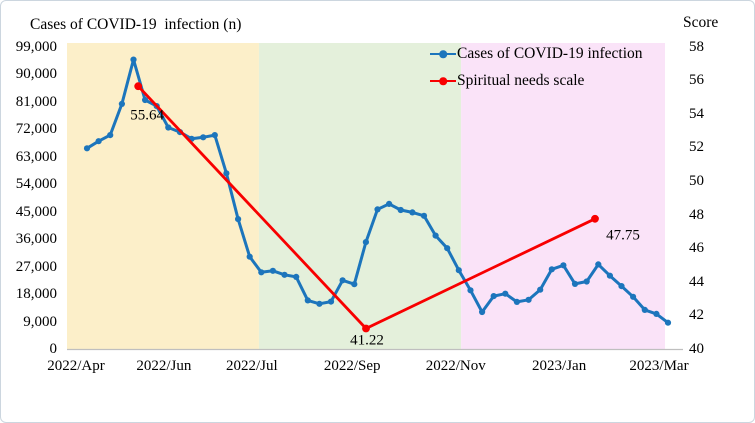 This screenshot has height=423, width=755. I want to click on x-axis-tick: 2022/Jul, so click(251, 366).